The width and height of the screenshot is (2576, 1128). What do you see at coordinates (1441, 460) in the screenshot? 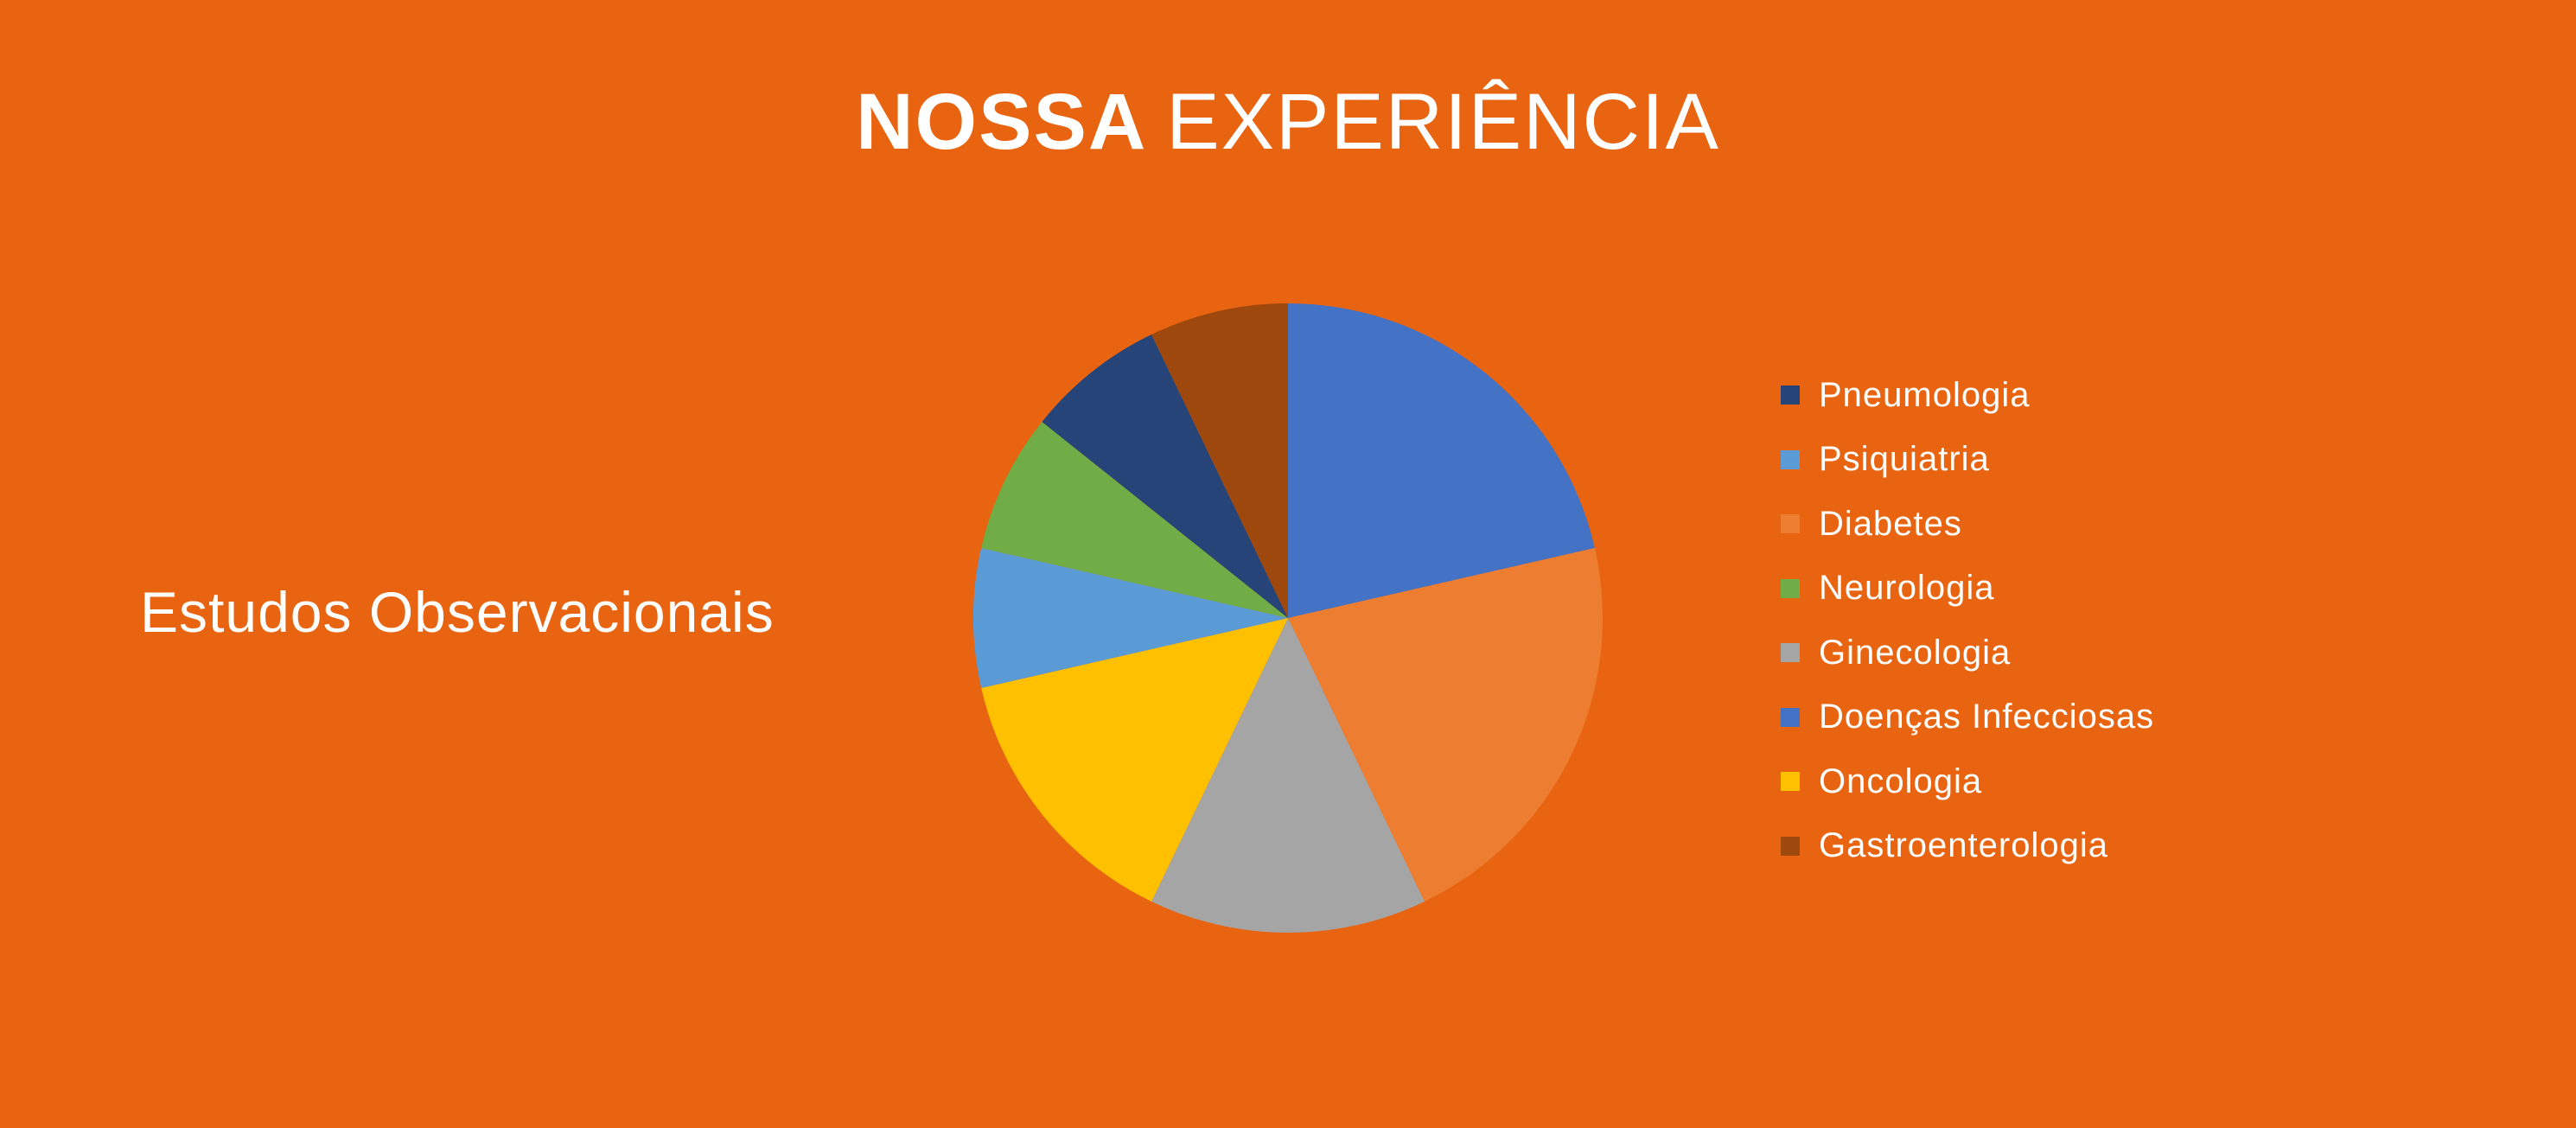
I see `pie-slice-doencas-infecciosas` at bounding box center [1441, 460].